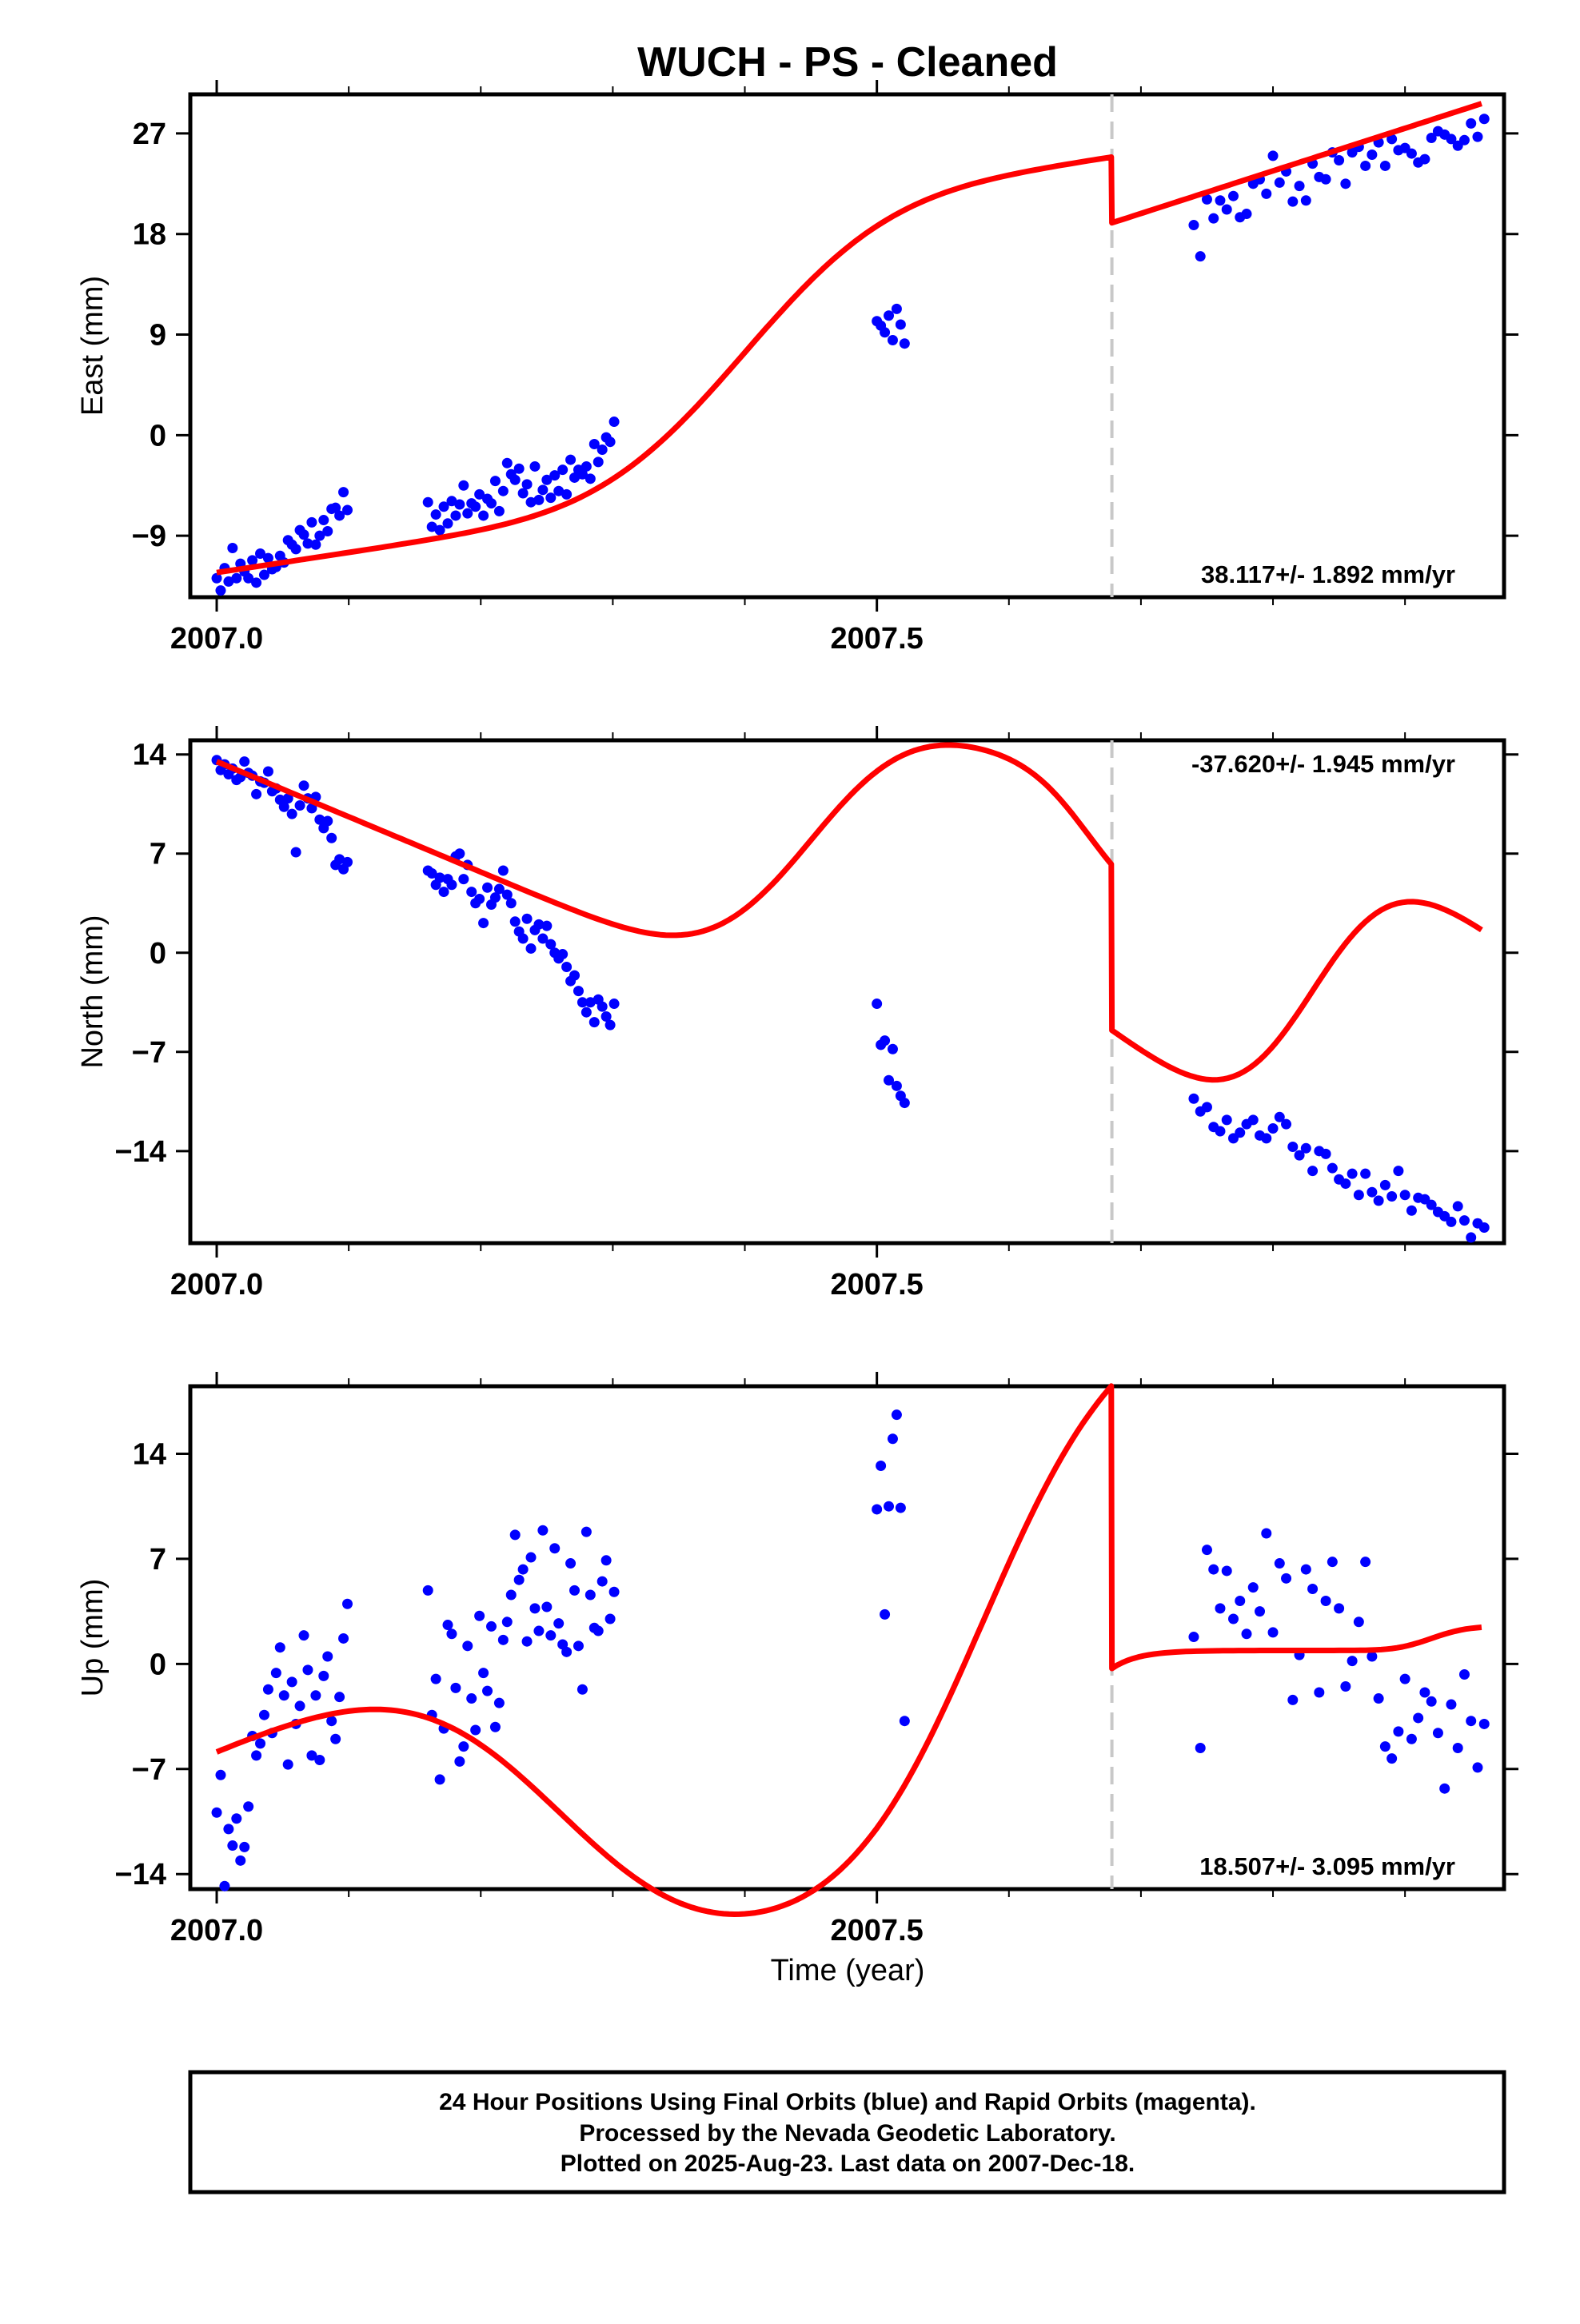 The image size is (1580, 2324). I want to click on rate-label: 38.117+/- 1.892 mm/yr, so click(1328, 574).